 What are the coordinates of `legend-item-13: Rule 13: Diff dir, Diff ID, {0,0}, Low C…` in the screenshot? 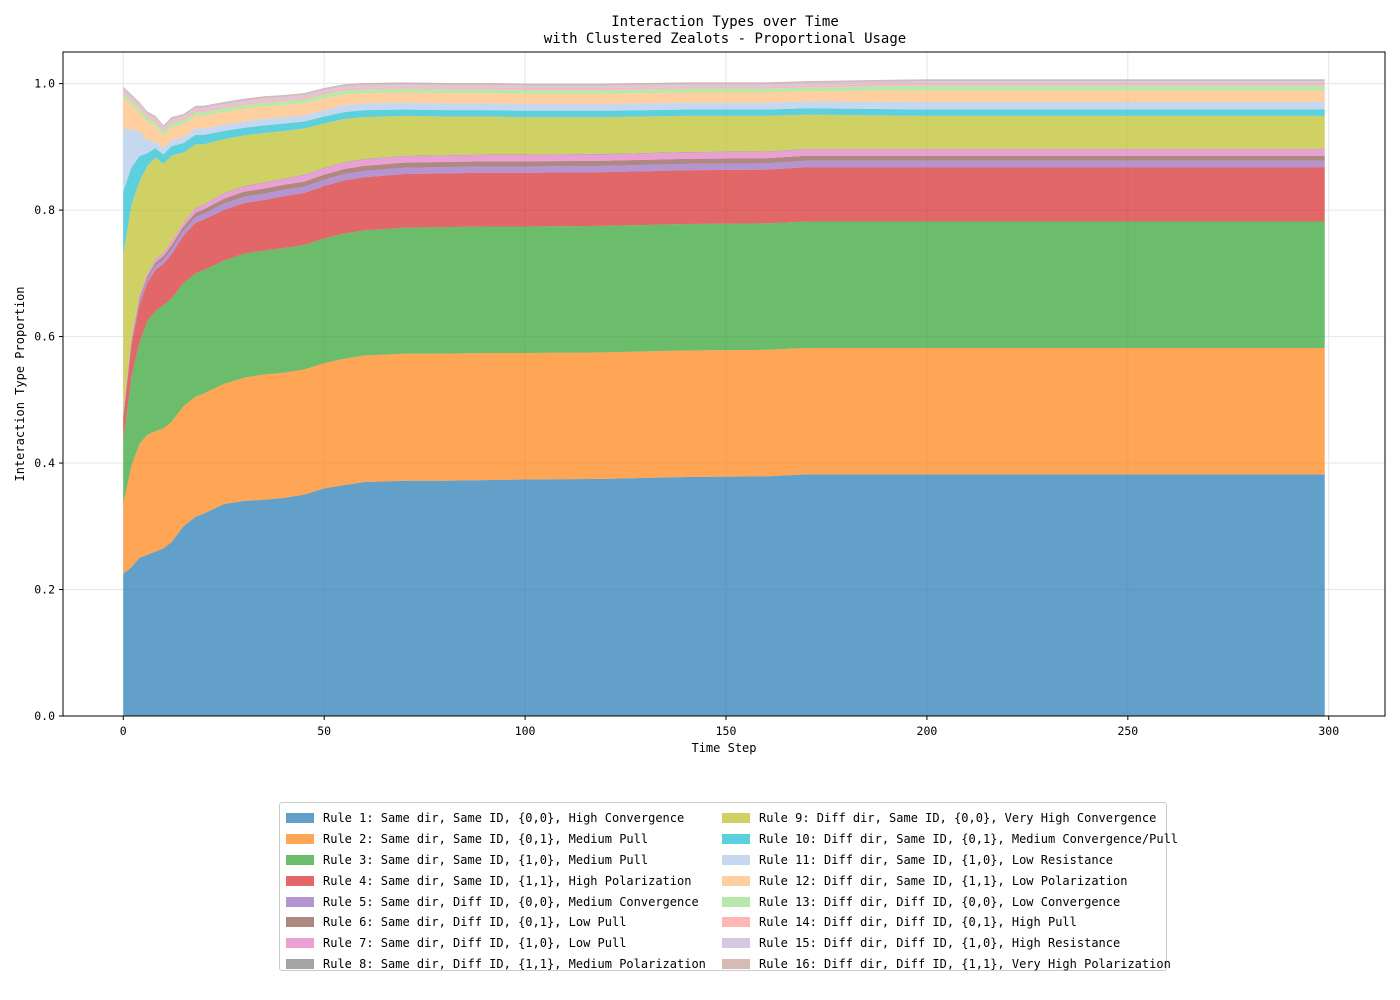 It's located at (950, 901).